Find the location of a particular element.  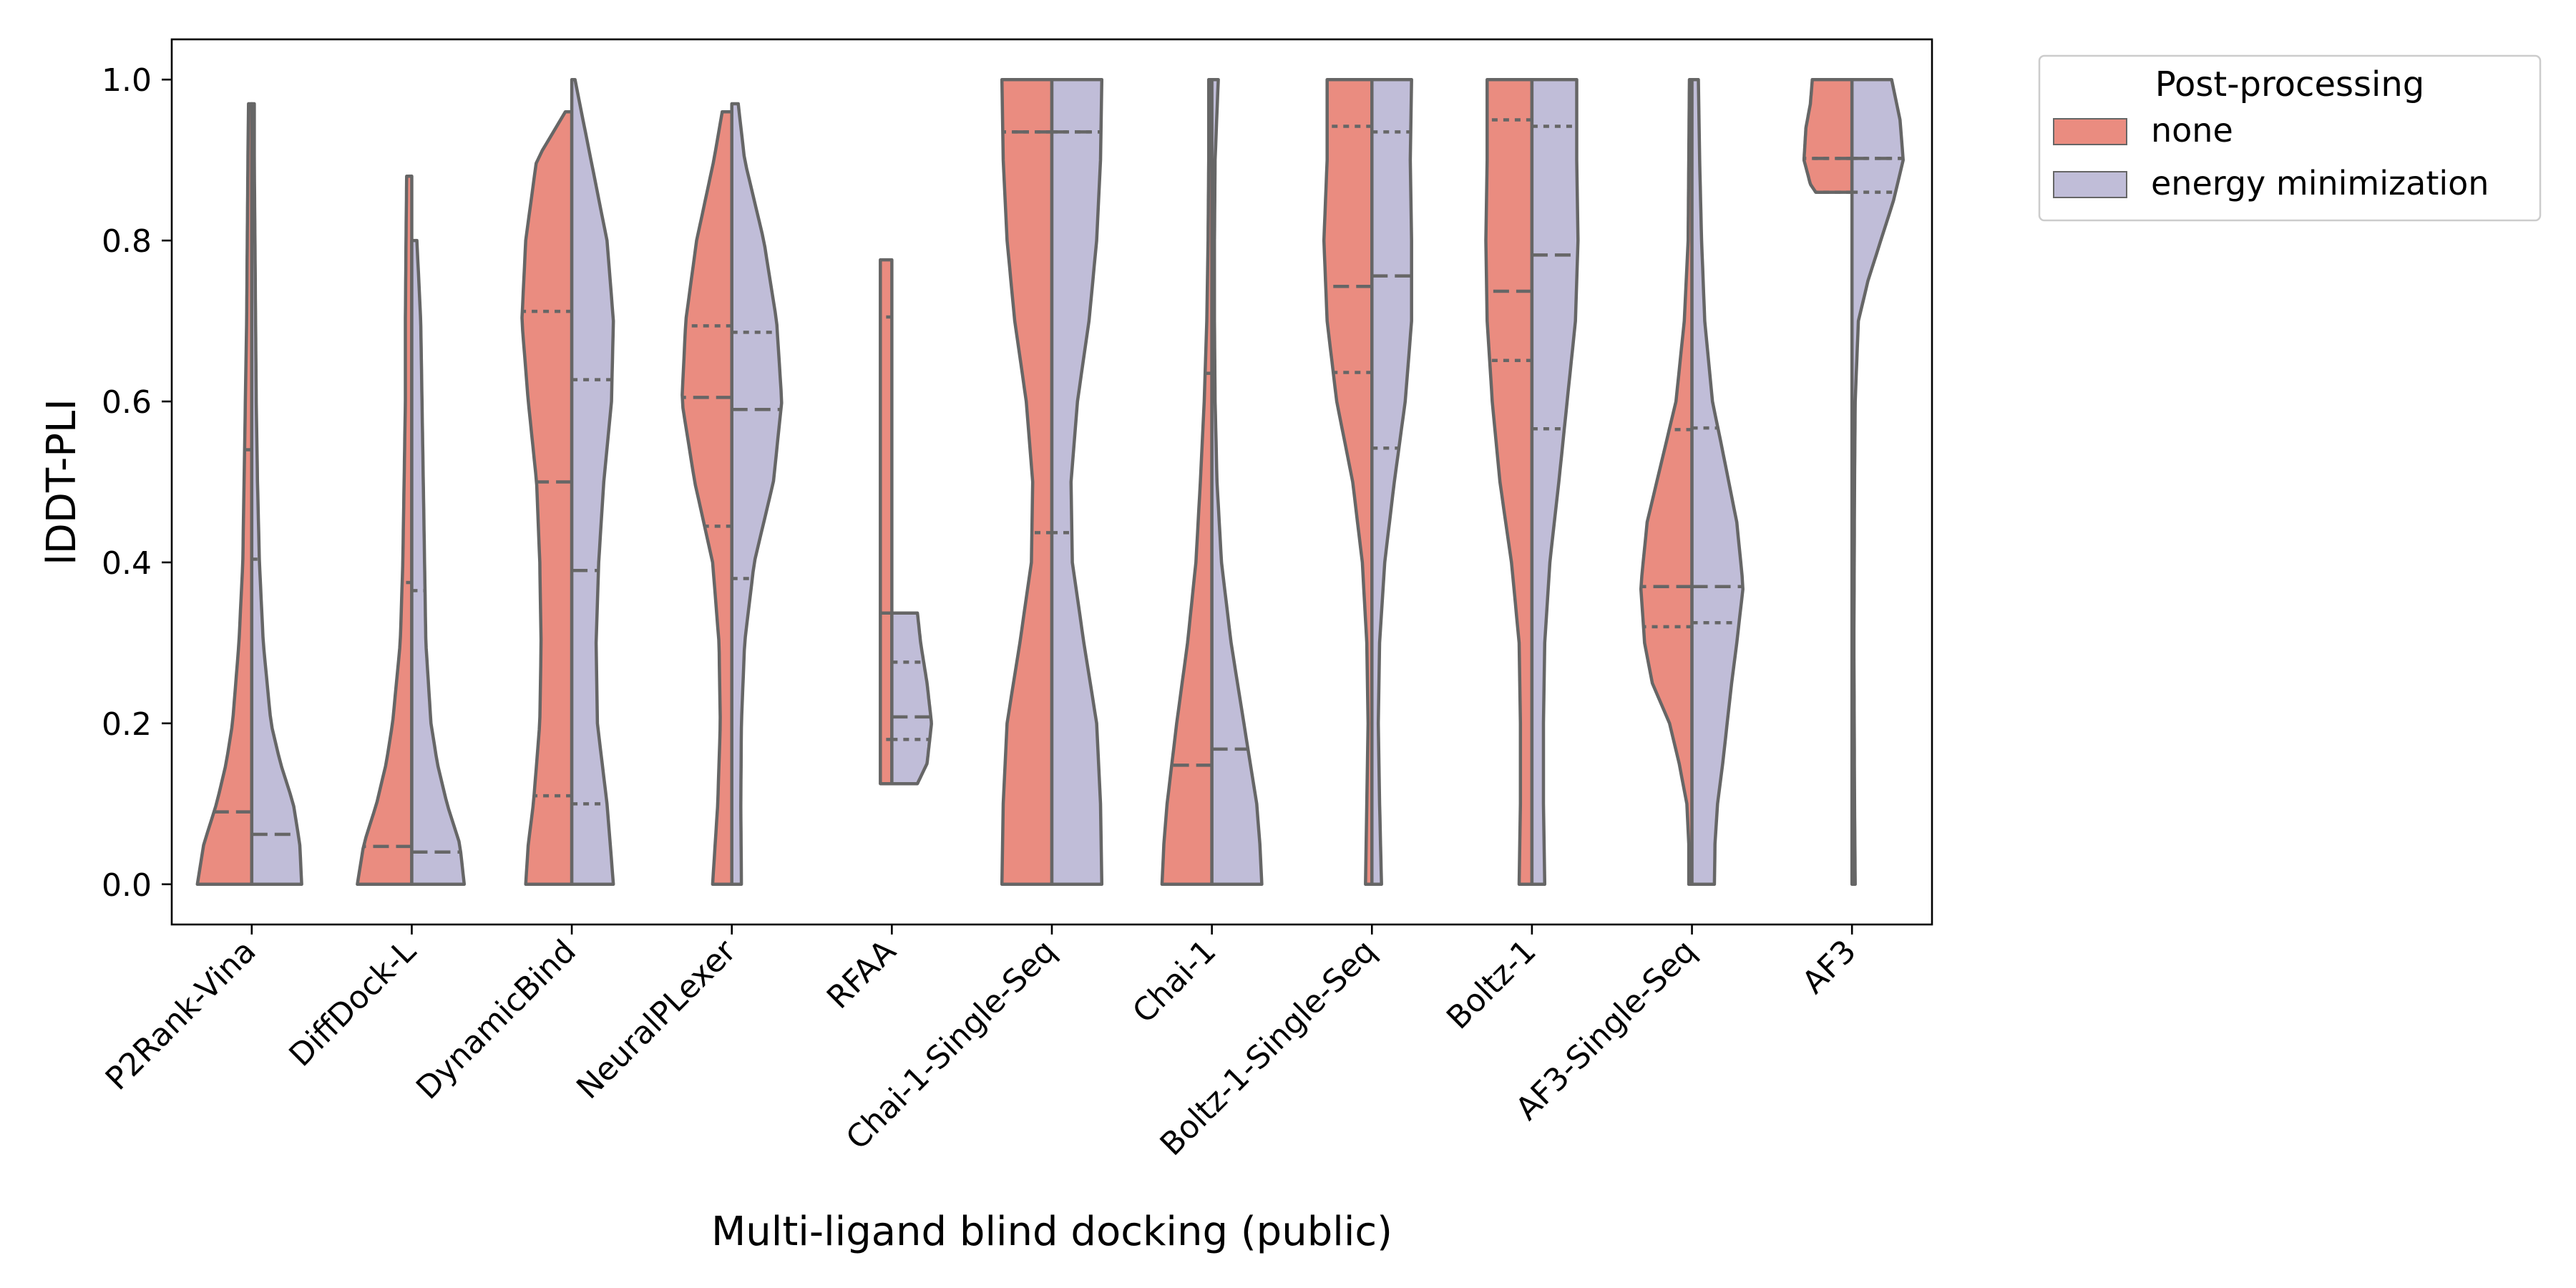

legend-title: Post-processing is located at coordinates (2289, 84).